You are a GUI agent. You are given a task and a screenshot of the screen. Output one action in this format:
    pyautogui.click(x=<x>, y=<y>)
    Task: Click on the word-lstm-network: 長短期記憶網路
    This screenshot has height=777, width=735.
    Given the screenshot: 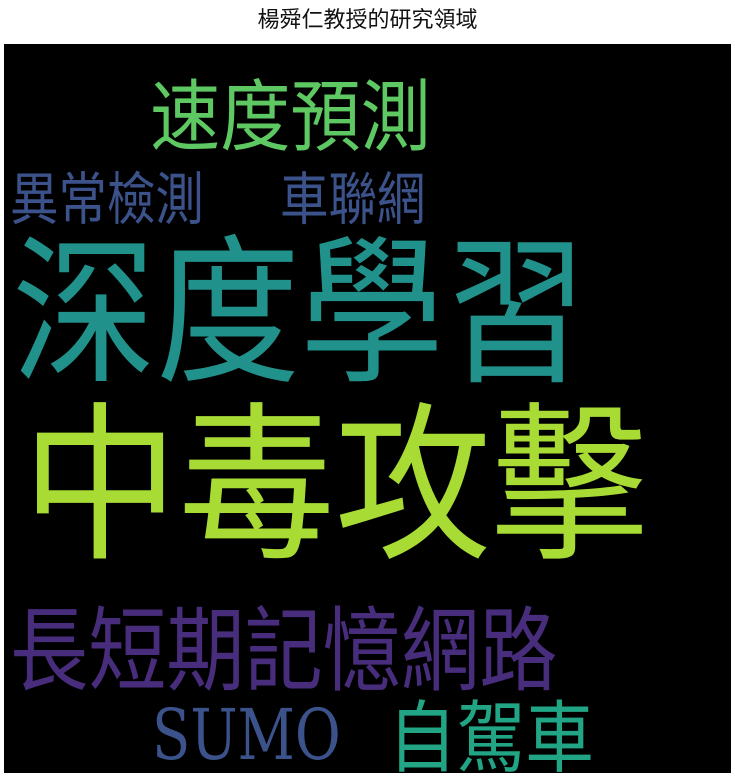 What is the action you would take?
    pyautogui.click(x=284, y=651)
    